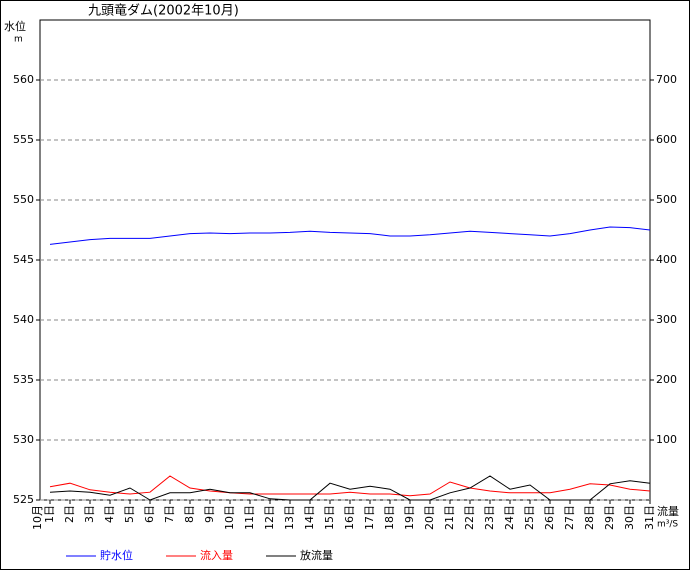 This screenshot has width=690, height=570. Describe the element at coordinates (666, 79) in the screenshot. I see `y2-tick-label: 700` at that location.